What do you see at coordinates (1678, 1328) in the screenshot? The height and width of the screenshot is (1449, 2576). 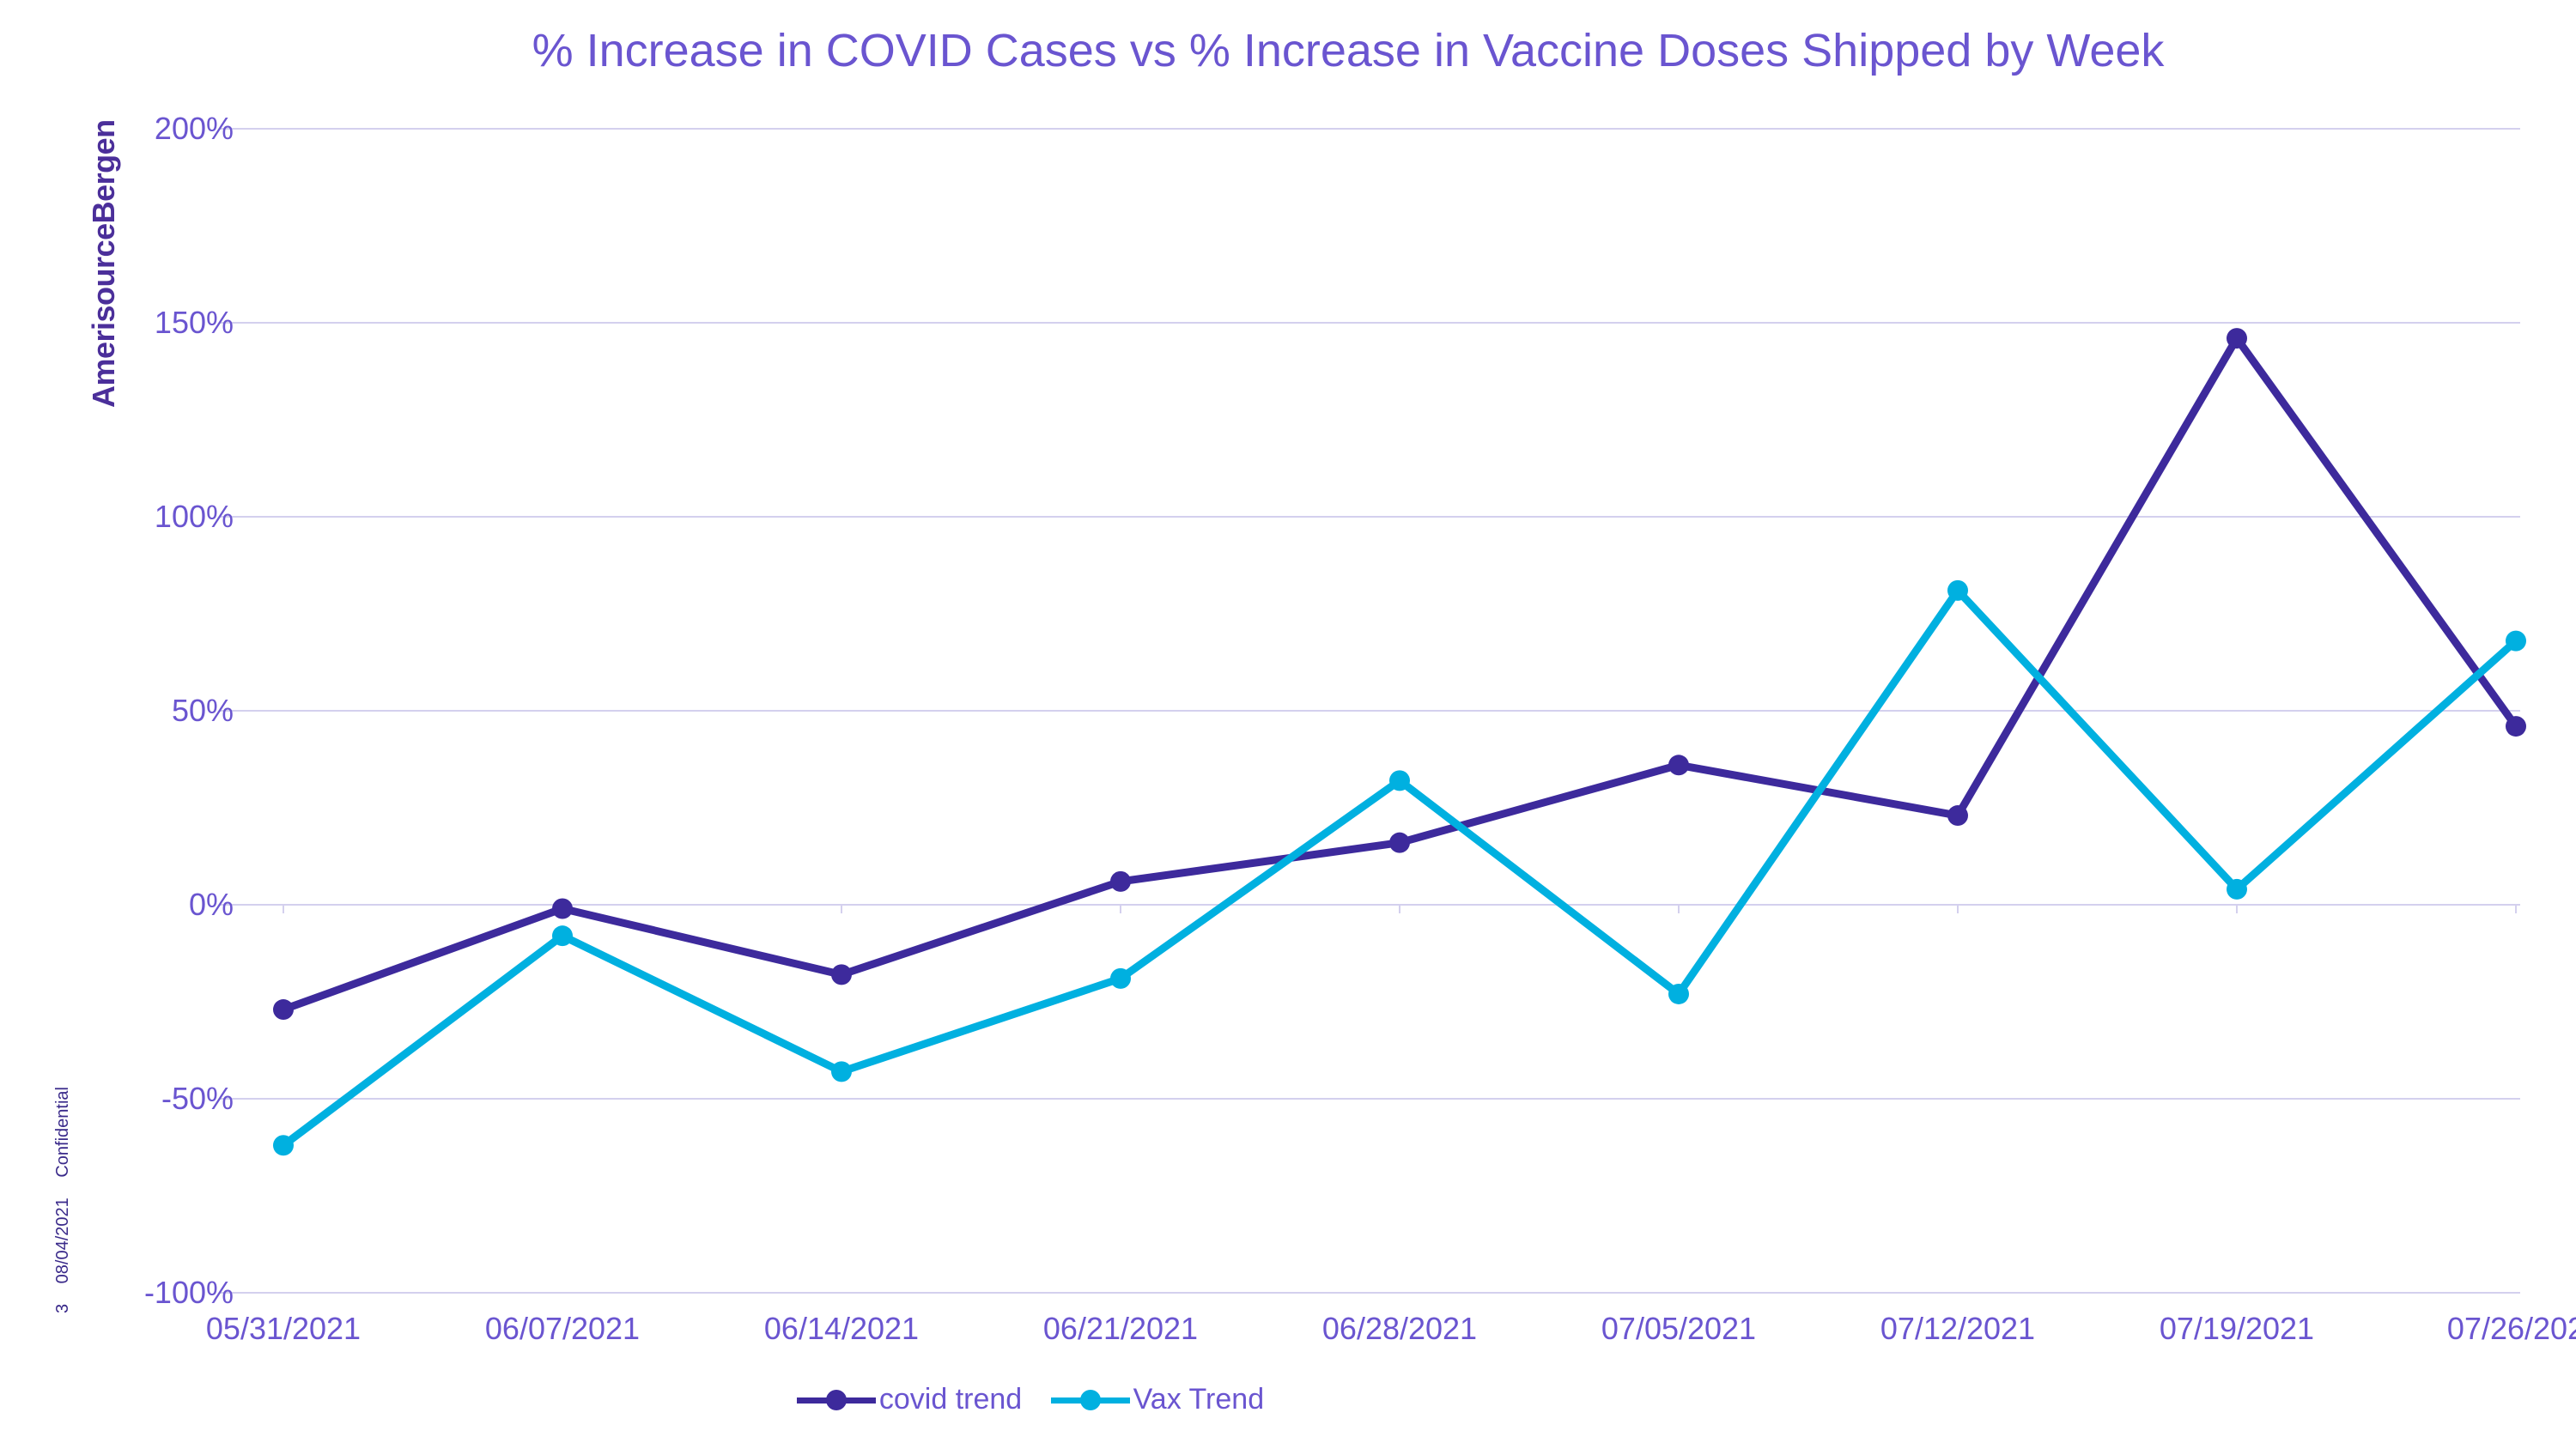 I see `x-tick-label: 07/05/2021` at bounding box center [1678, 1328].